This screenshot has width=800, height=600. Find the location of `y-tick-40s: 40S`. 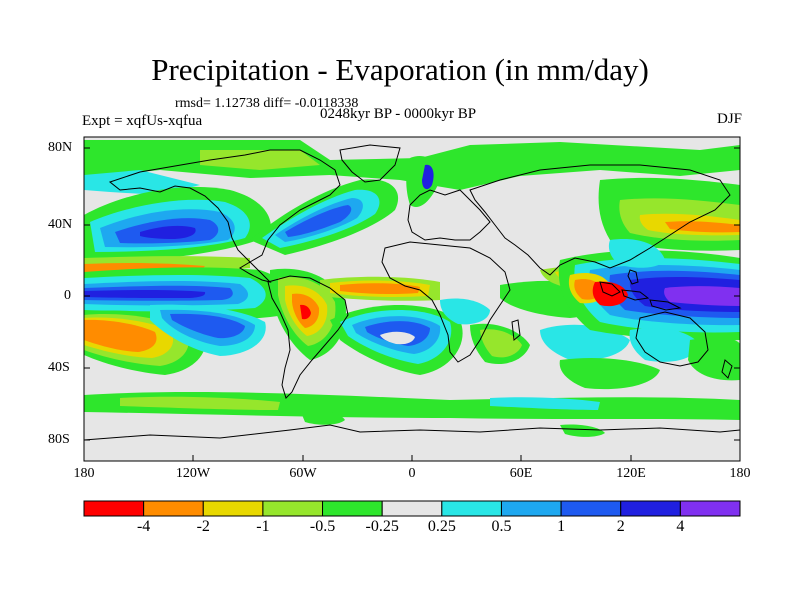

y-tick-40s: 40S is located at coordinates (59, 367).